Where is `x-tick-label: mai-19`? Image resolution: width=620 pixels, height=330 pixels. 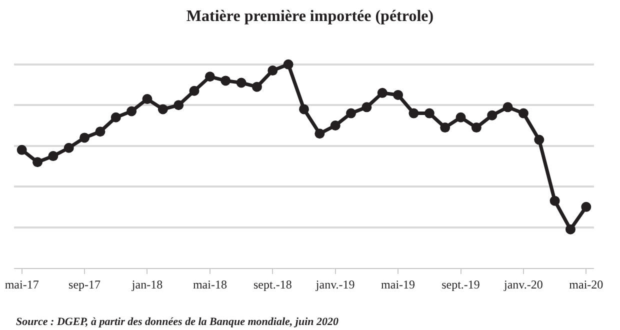
x-tick-label: mai-19 is located at coordinates (398, 284).